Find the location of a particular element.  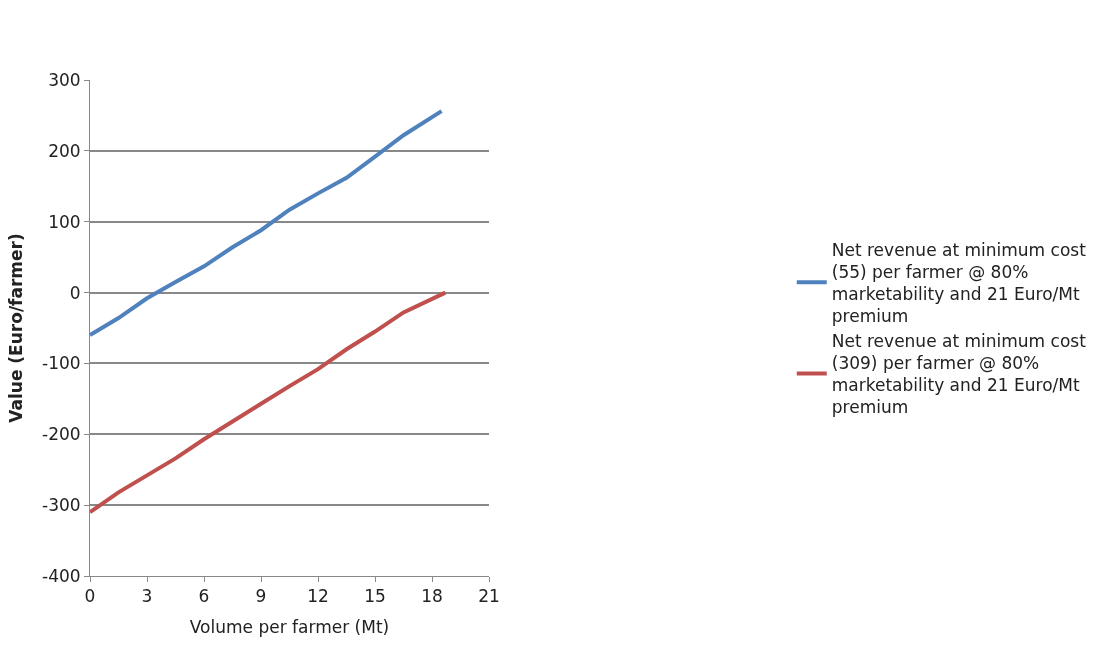

y-tick-label: -400 is located at coordinates (61, 575).